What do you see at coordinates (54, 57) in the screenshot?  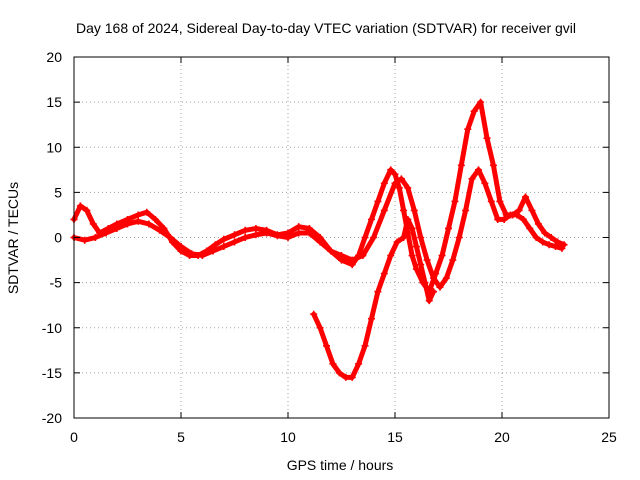 I see `y-tick-label: 20` at bounding box center [54, 57].